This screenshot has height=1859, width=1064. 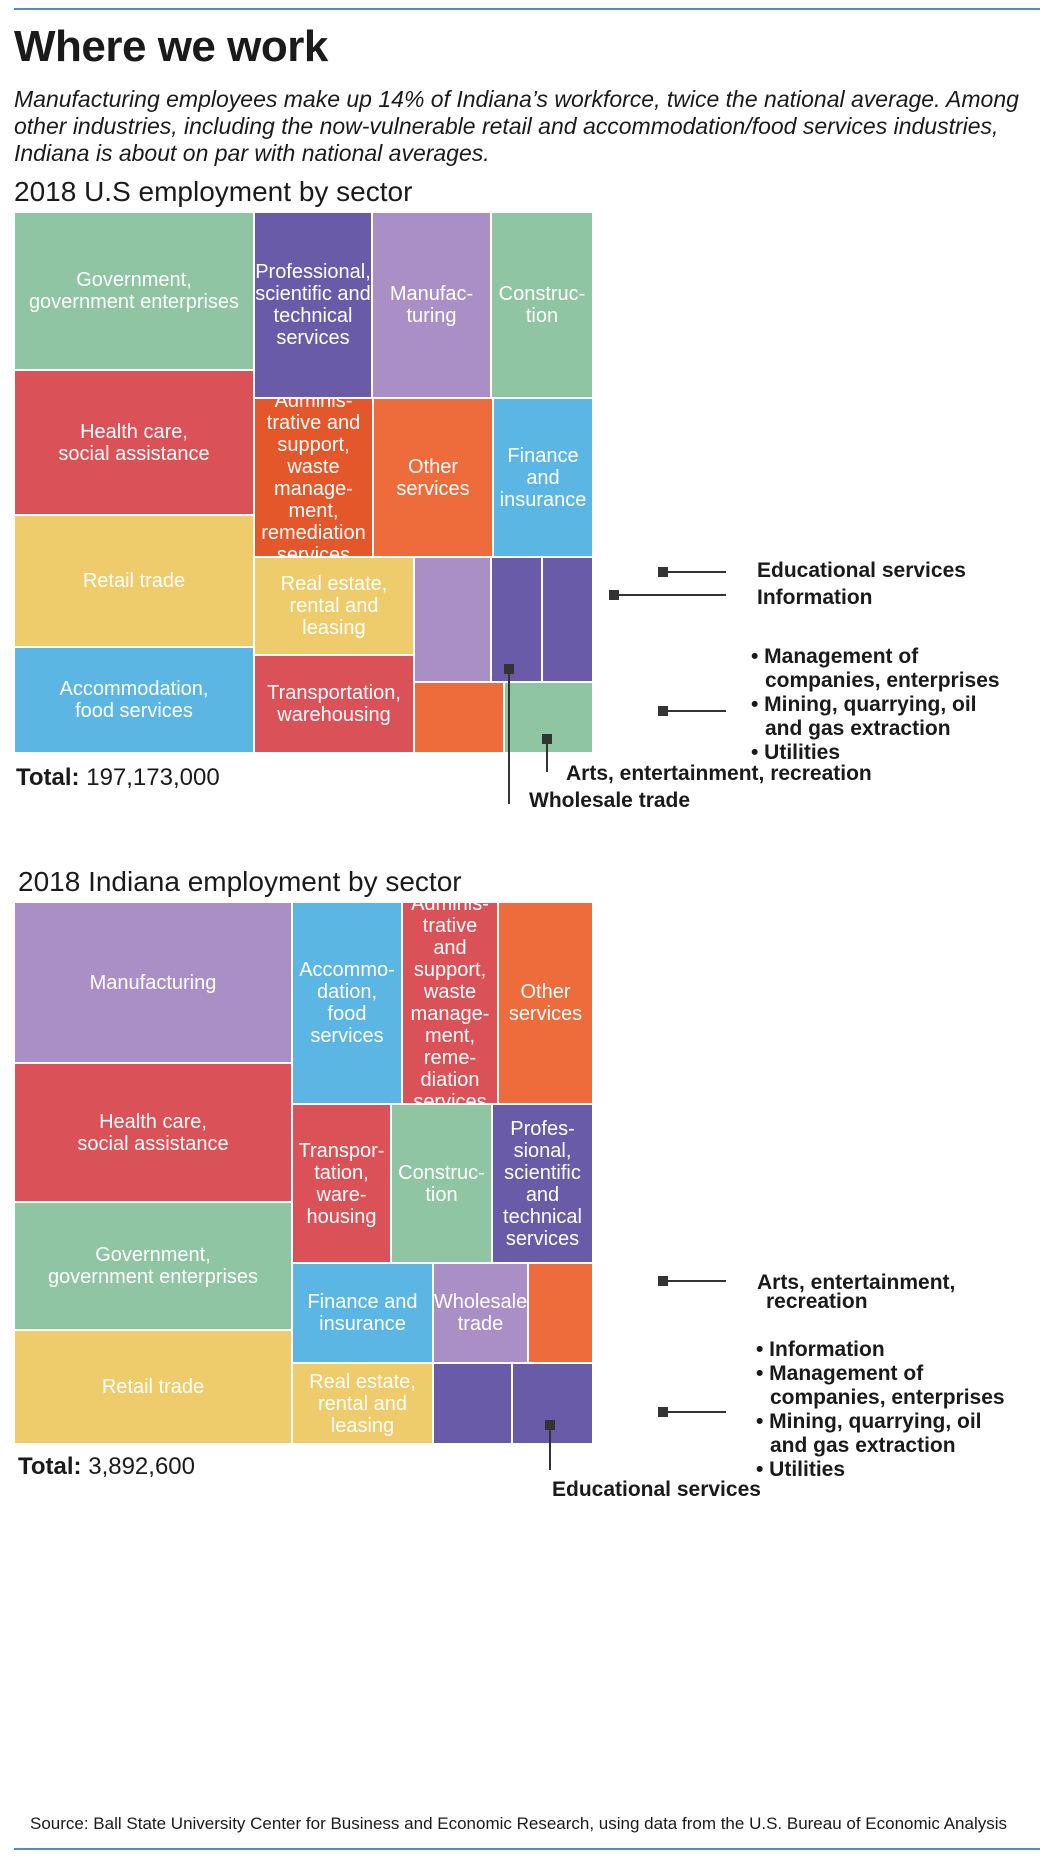 I want to click on us-information-label: Information, so click(x=815, y=597).